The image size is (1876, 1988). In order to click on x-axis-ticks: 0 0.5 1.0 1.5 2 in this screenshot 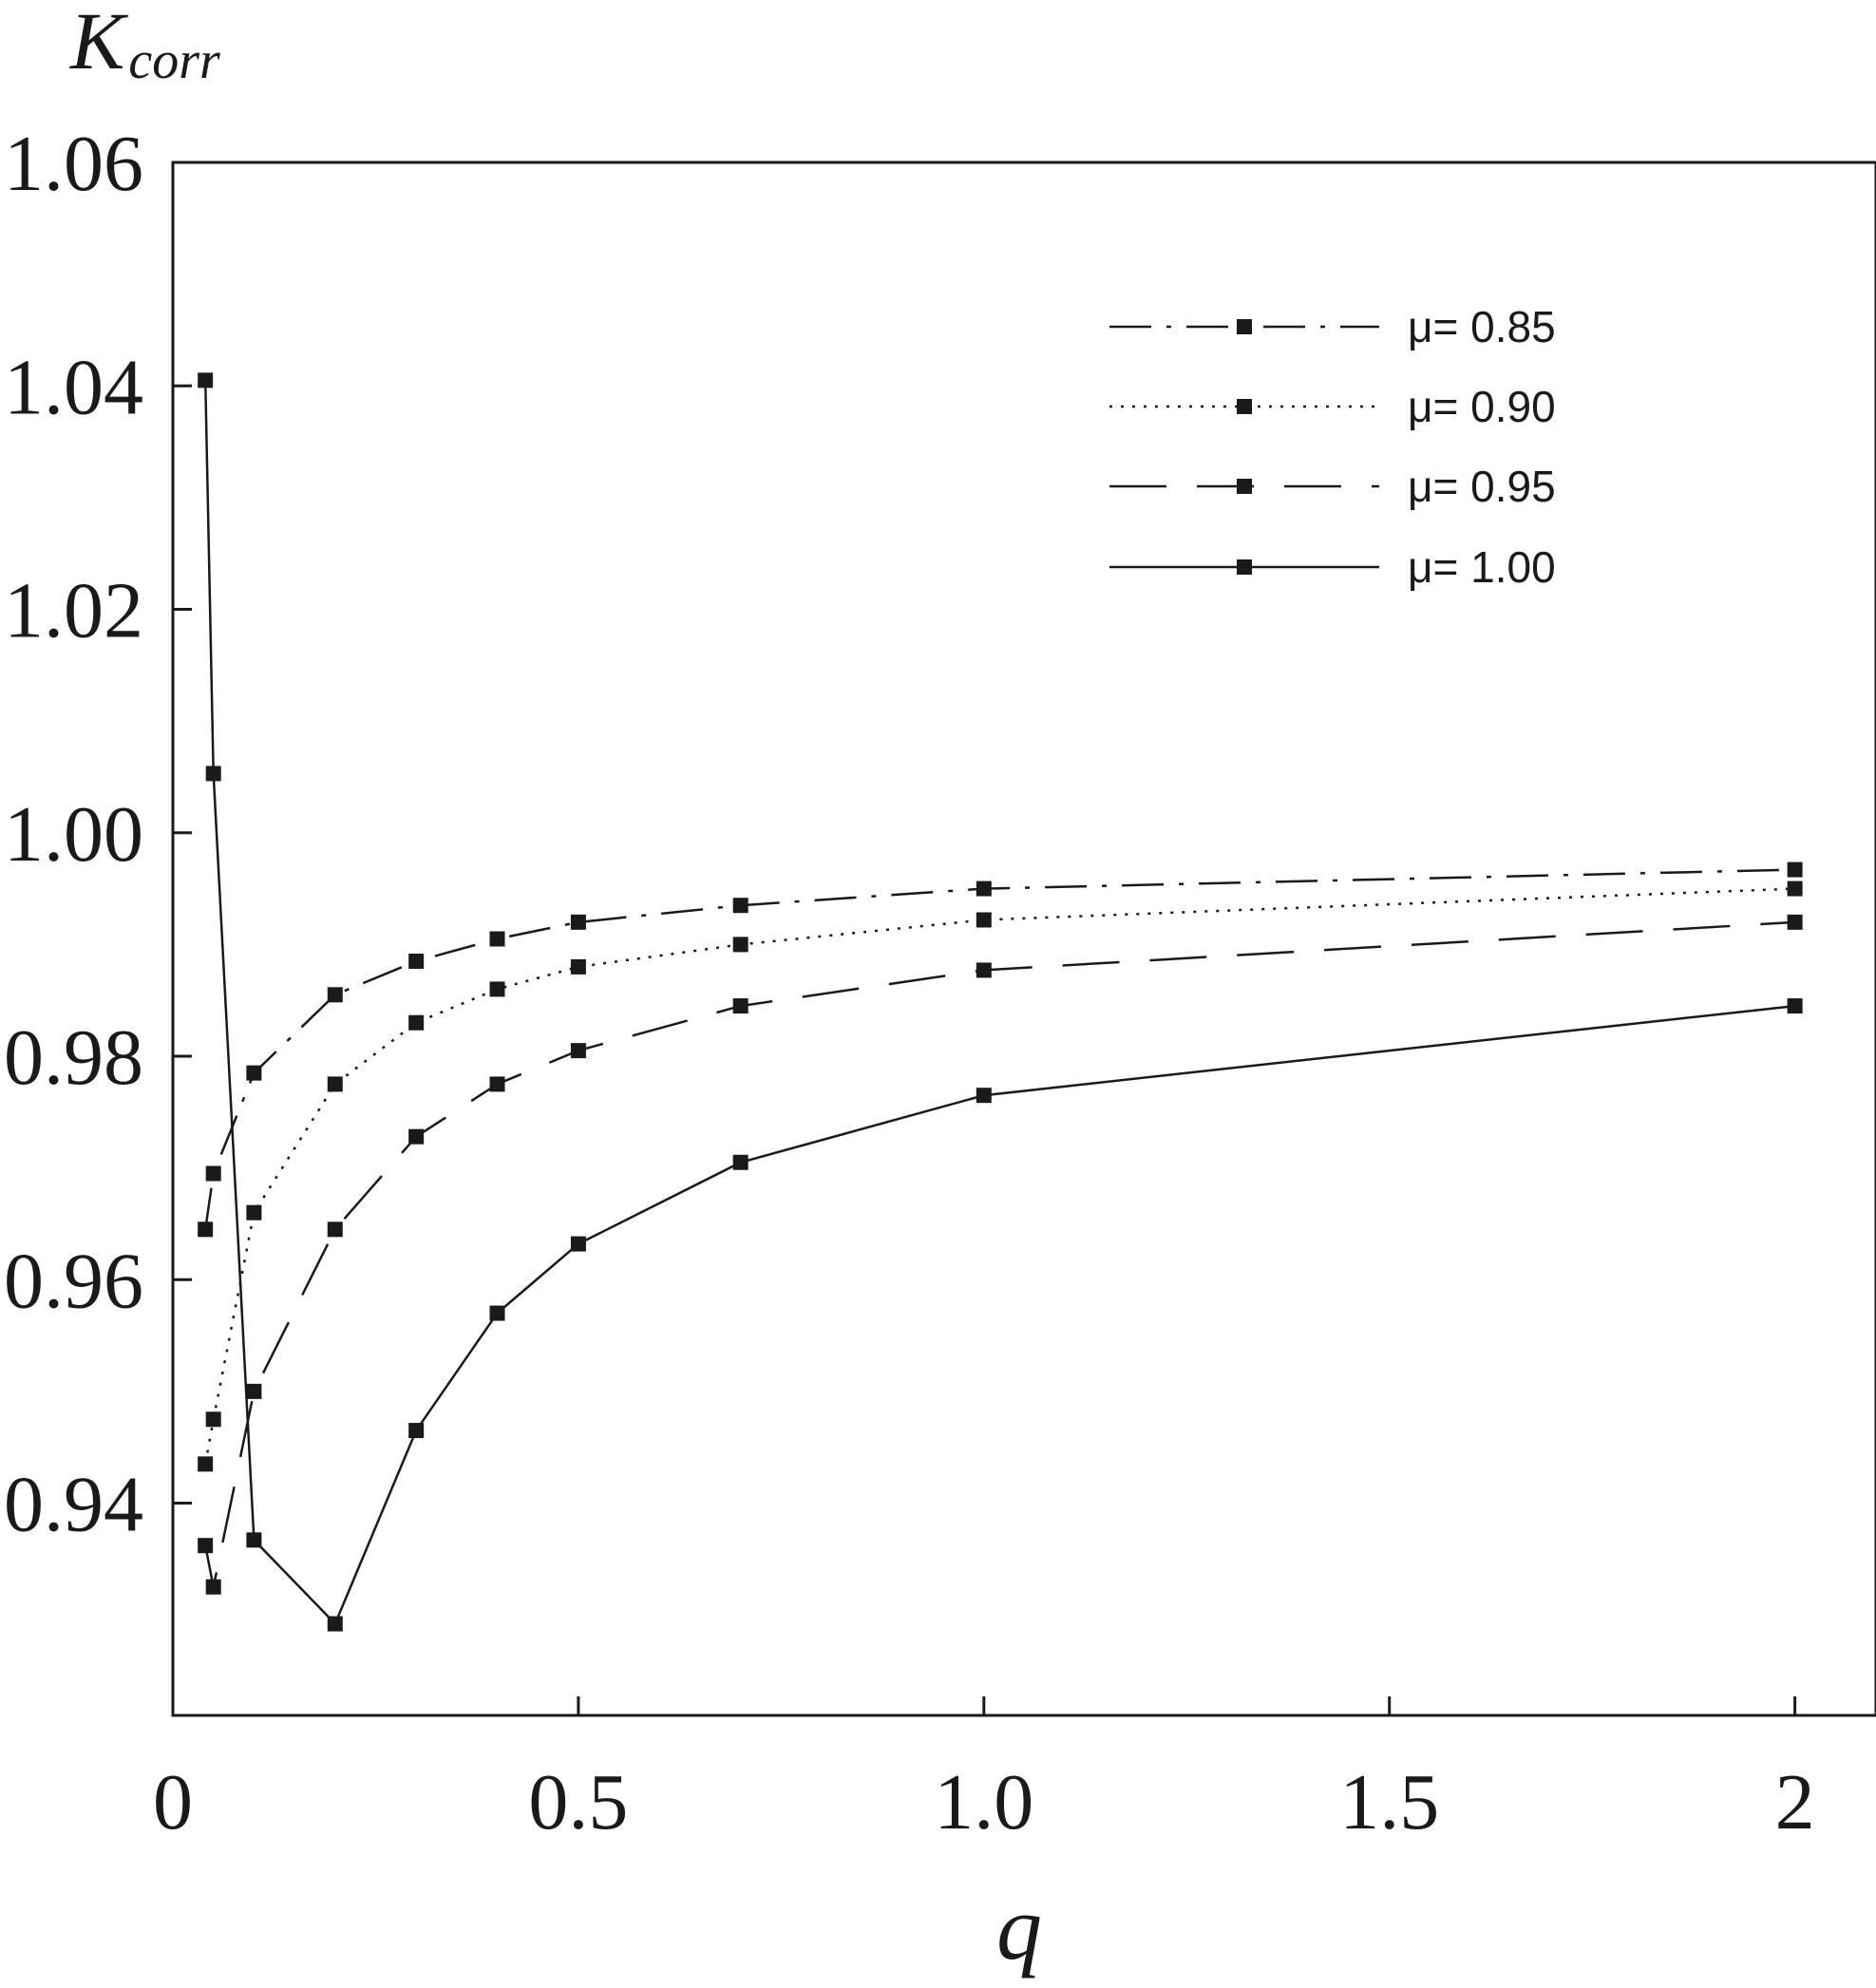, I will do `click(984, 1771)`.